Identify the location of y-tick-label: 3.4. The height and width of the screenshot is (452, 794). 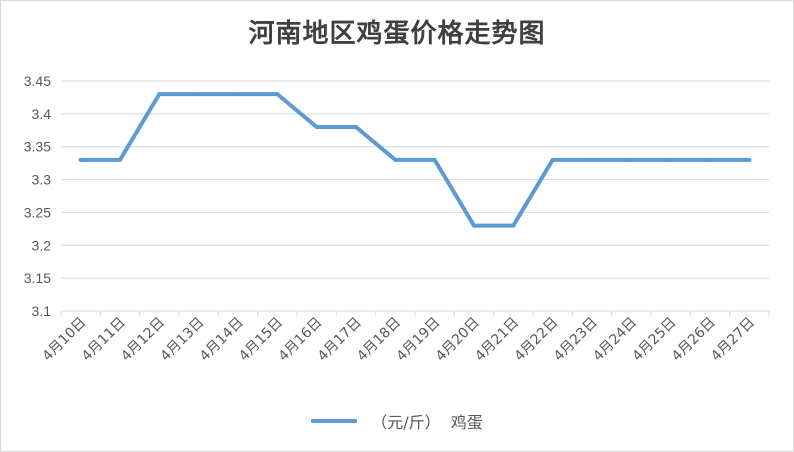
(42, 114).